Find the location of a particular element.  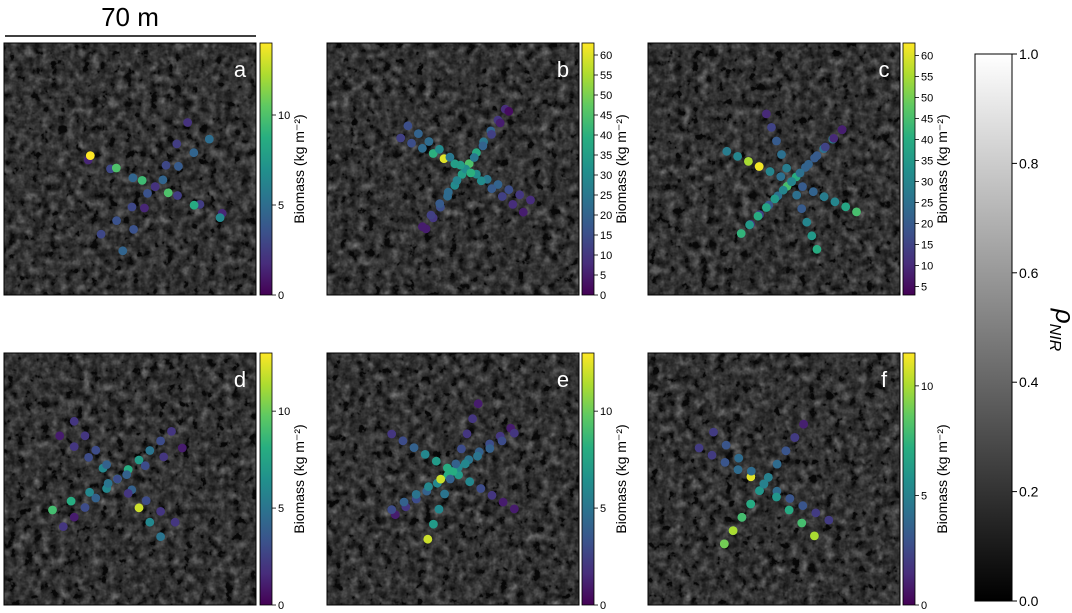

colorbar-tick-label: 25 is located at coordinates (927, 204).